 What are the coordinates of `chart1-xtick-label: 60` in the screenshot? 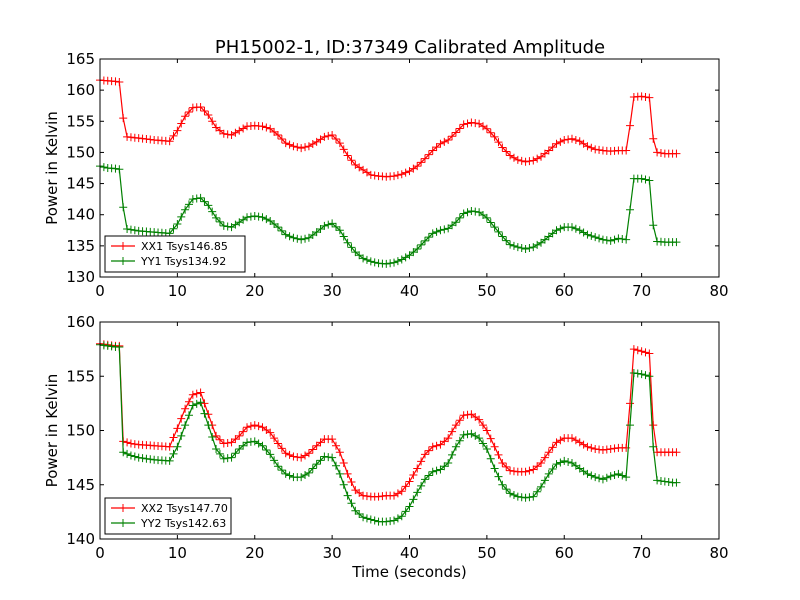 It's located at (564, 291).